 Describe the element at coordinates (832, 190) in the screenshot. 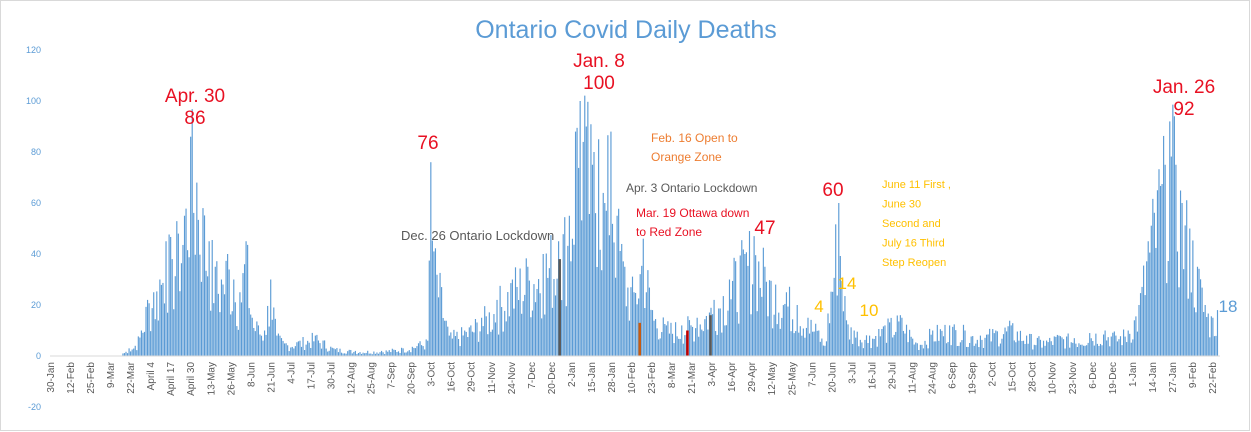

I see `annotation-text: 60` at that location.